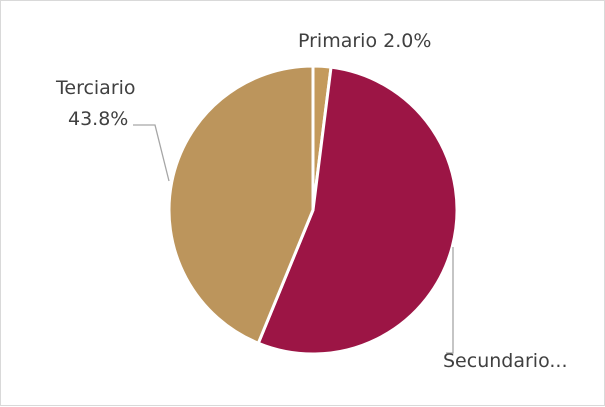 The width and height of the screenshot is (605, 407). Describe the element at coordinates (450, 300) in the screenshot. I see `leader-line-secundario` at that location.